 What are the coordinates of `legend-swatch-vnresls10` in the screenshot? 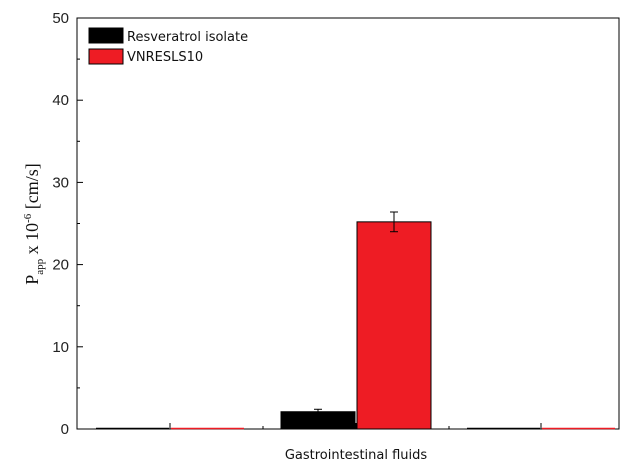 It's located at (106, 56).